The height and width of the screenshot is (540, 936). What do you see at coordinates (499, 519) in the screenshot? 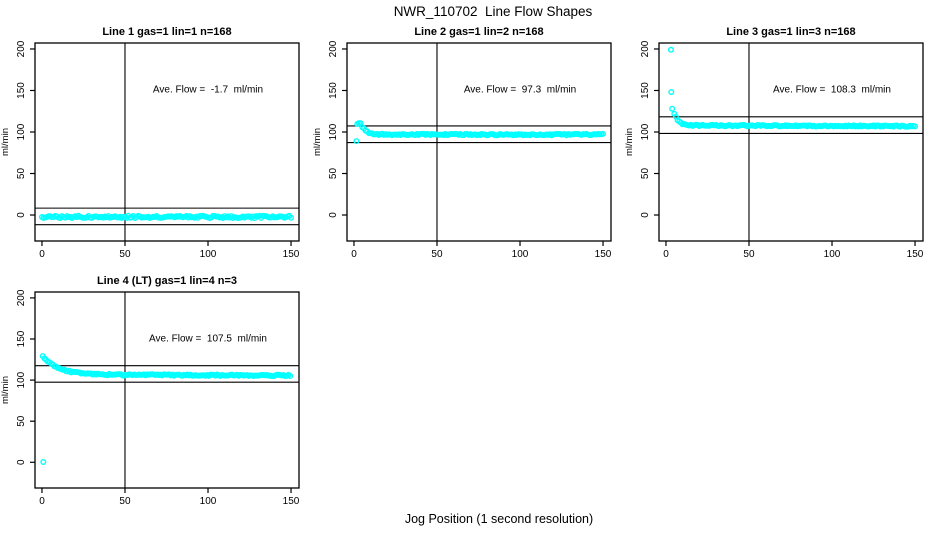
I see `x-axis-label: Jog Position (1 second resolution)` at bounding box center [499, 519].